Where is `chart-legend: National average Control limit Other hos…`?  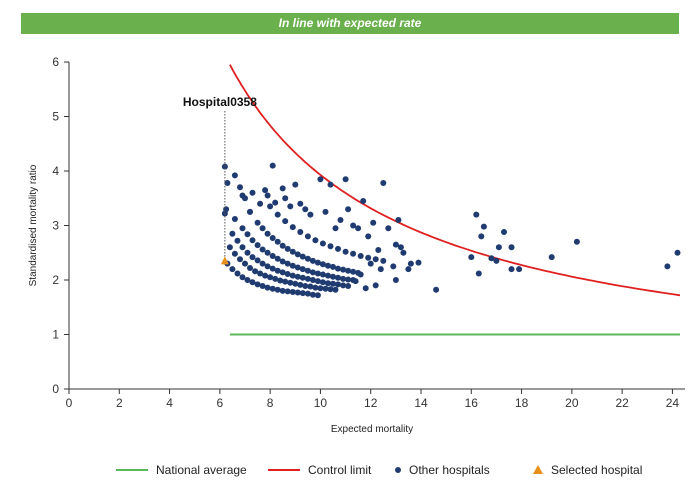
chart-legend: National average Control limit Other hos… is located at coordinates (350, 469).